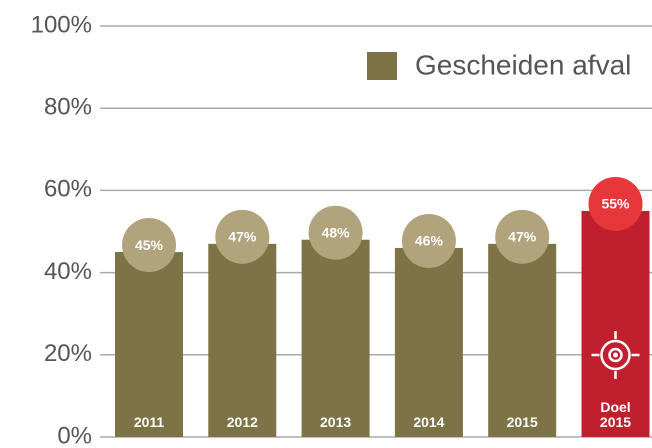  Describe the element at coordinates (68, 107) in the screenshot. I see `y-tick-label: 80%` at that location.